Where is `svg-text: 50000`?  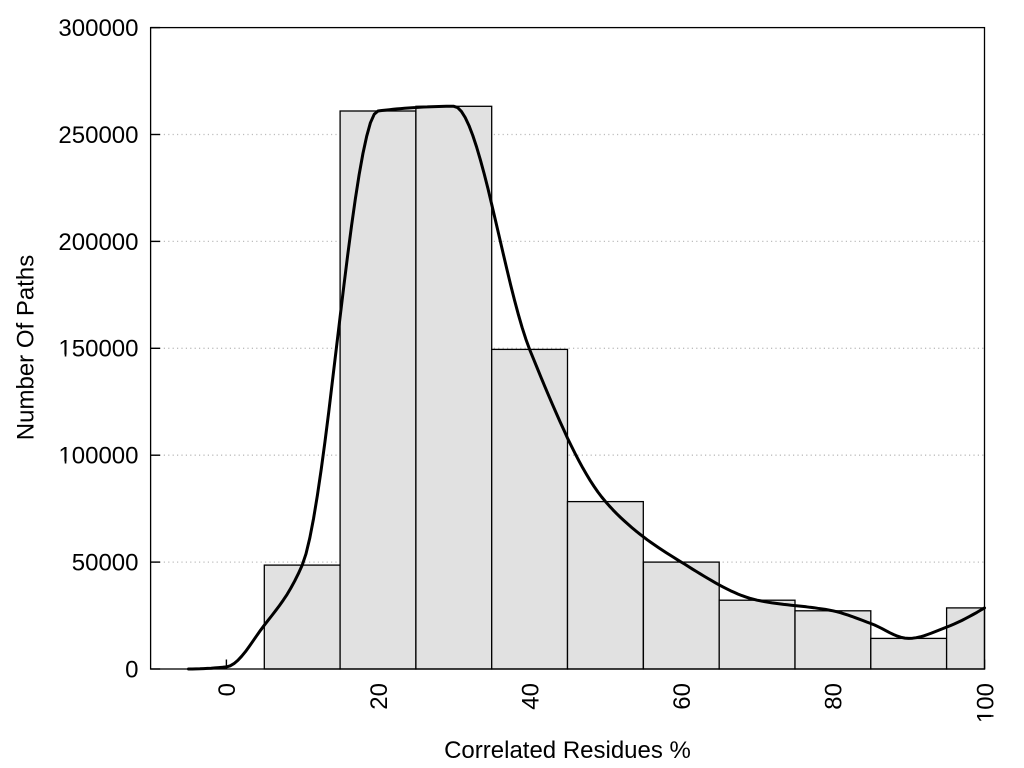
svg-text: 50000 is located at coordinates (105, 563).